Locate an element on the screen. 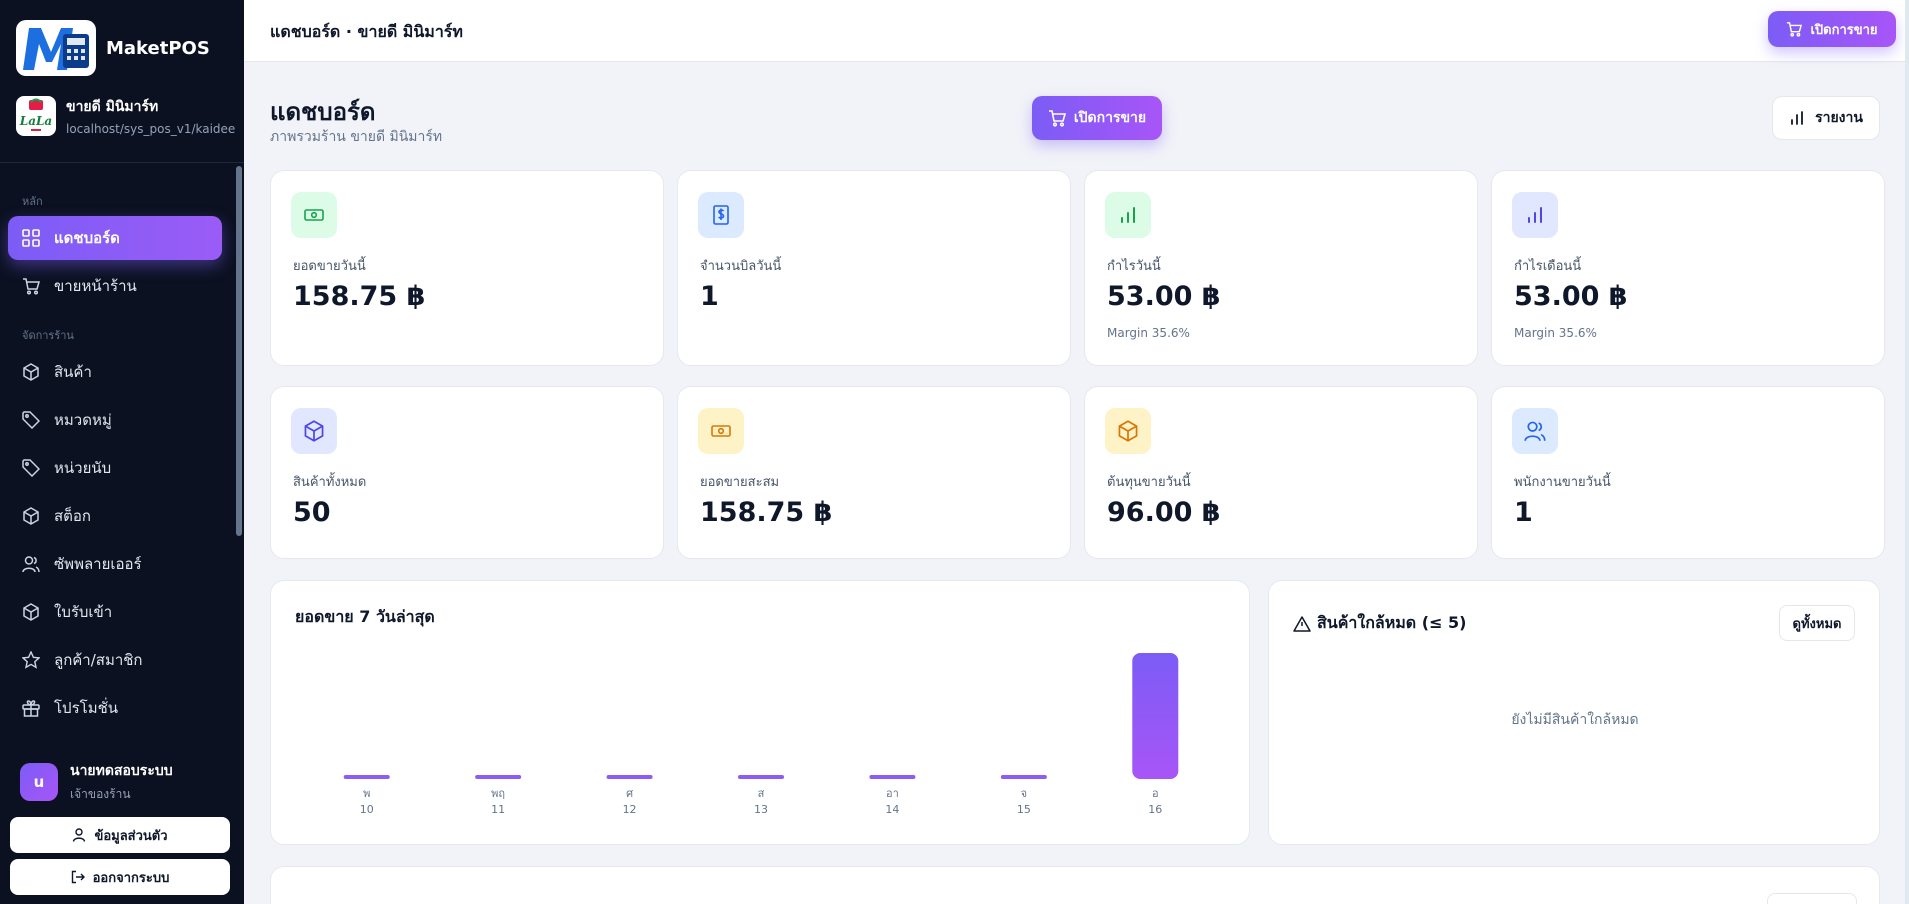 The image size is (1909, 904). sidebar-item-label: สินค้า is located at coordinates (73, 372).